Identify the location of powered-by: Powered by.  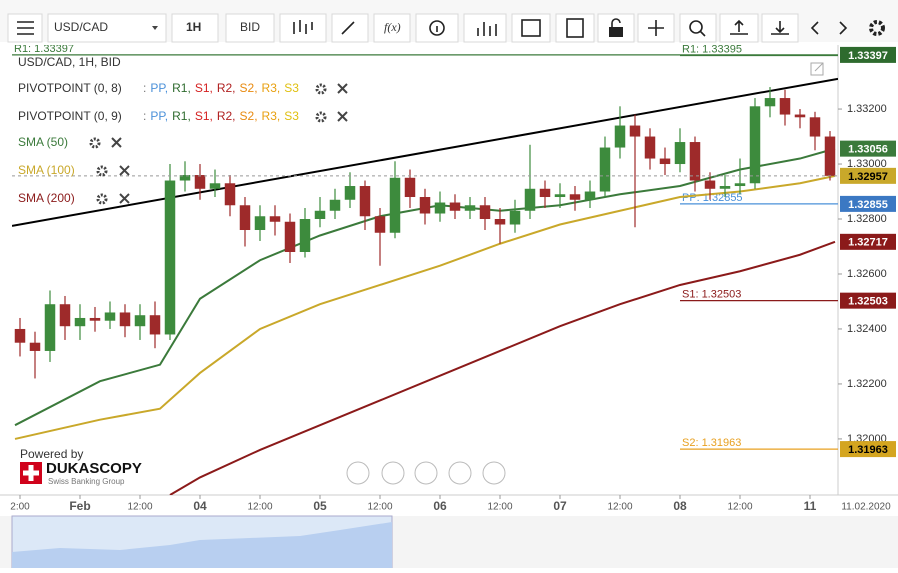
(51, 454).